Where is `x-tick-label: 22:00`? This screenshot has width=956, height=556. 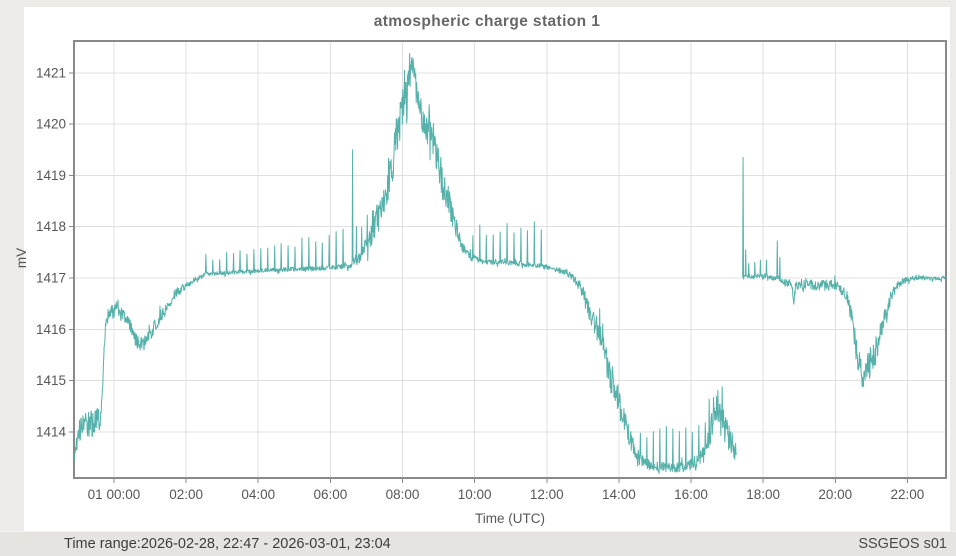
x-tick-label: 22:00 is located at coordinates (908, 494).